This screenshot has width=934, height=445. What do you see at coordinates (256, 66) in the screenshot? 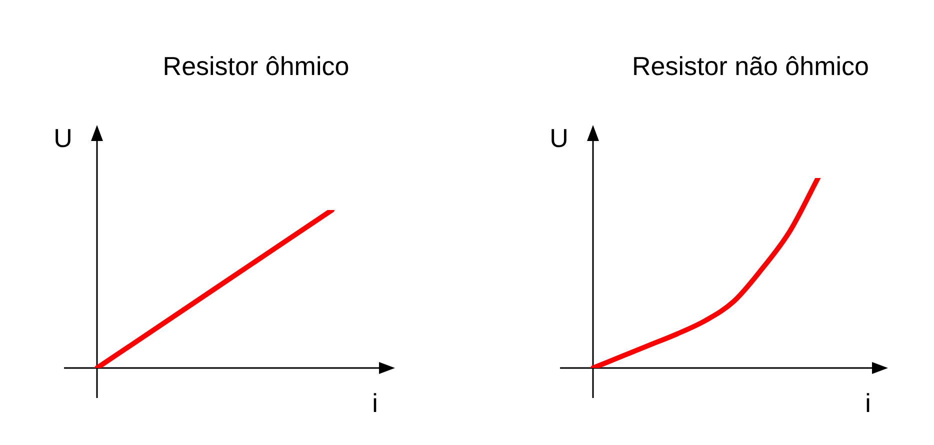
I see `chart-title: Resistor ôhmico` at bounding box center [256, 66].